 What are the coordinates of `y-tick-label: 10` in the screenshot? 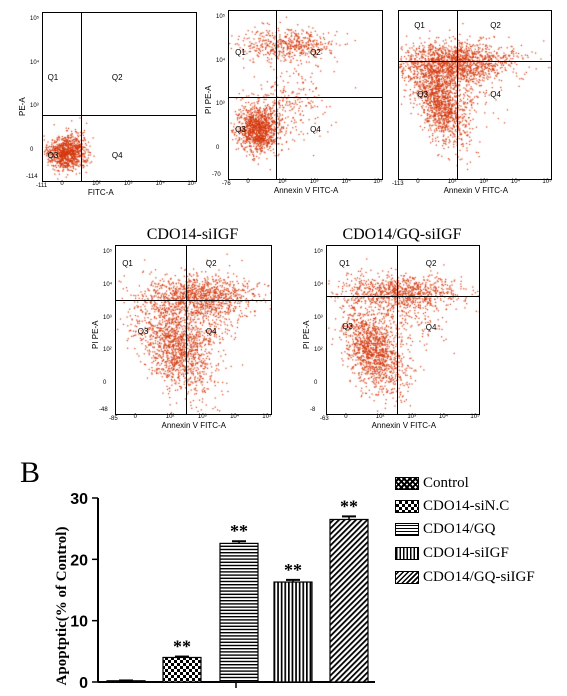 It's located at (79, 622).